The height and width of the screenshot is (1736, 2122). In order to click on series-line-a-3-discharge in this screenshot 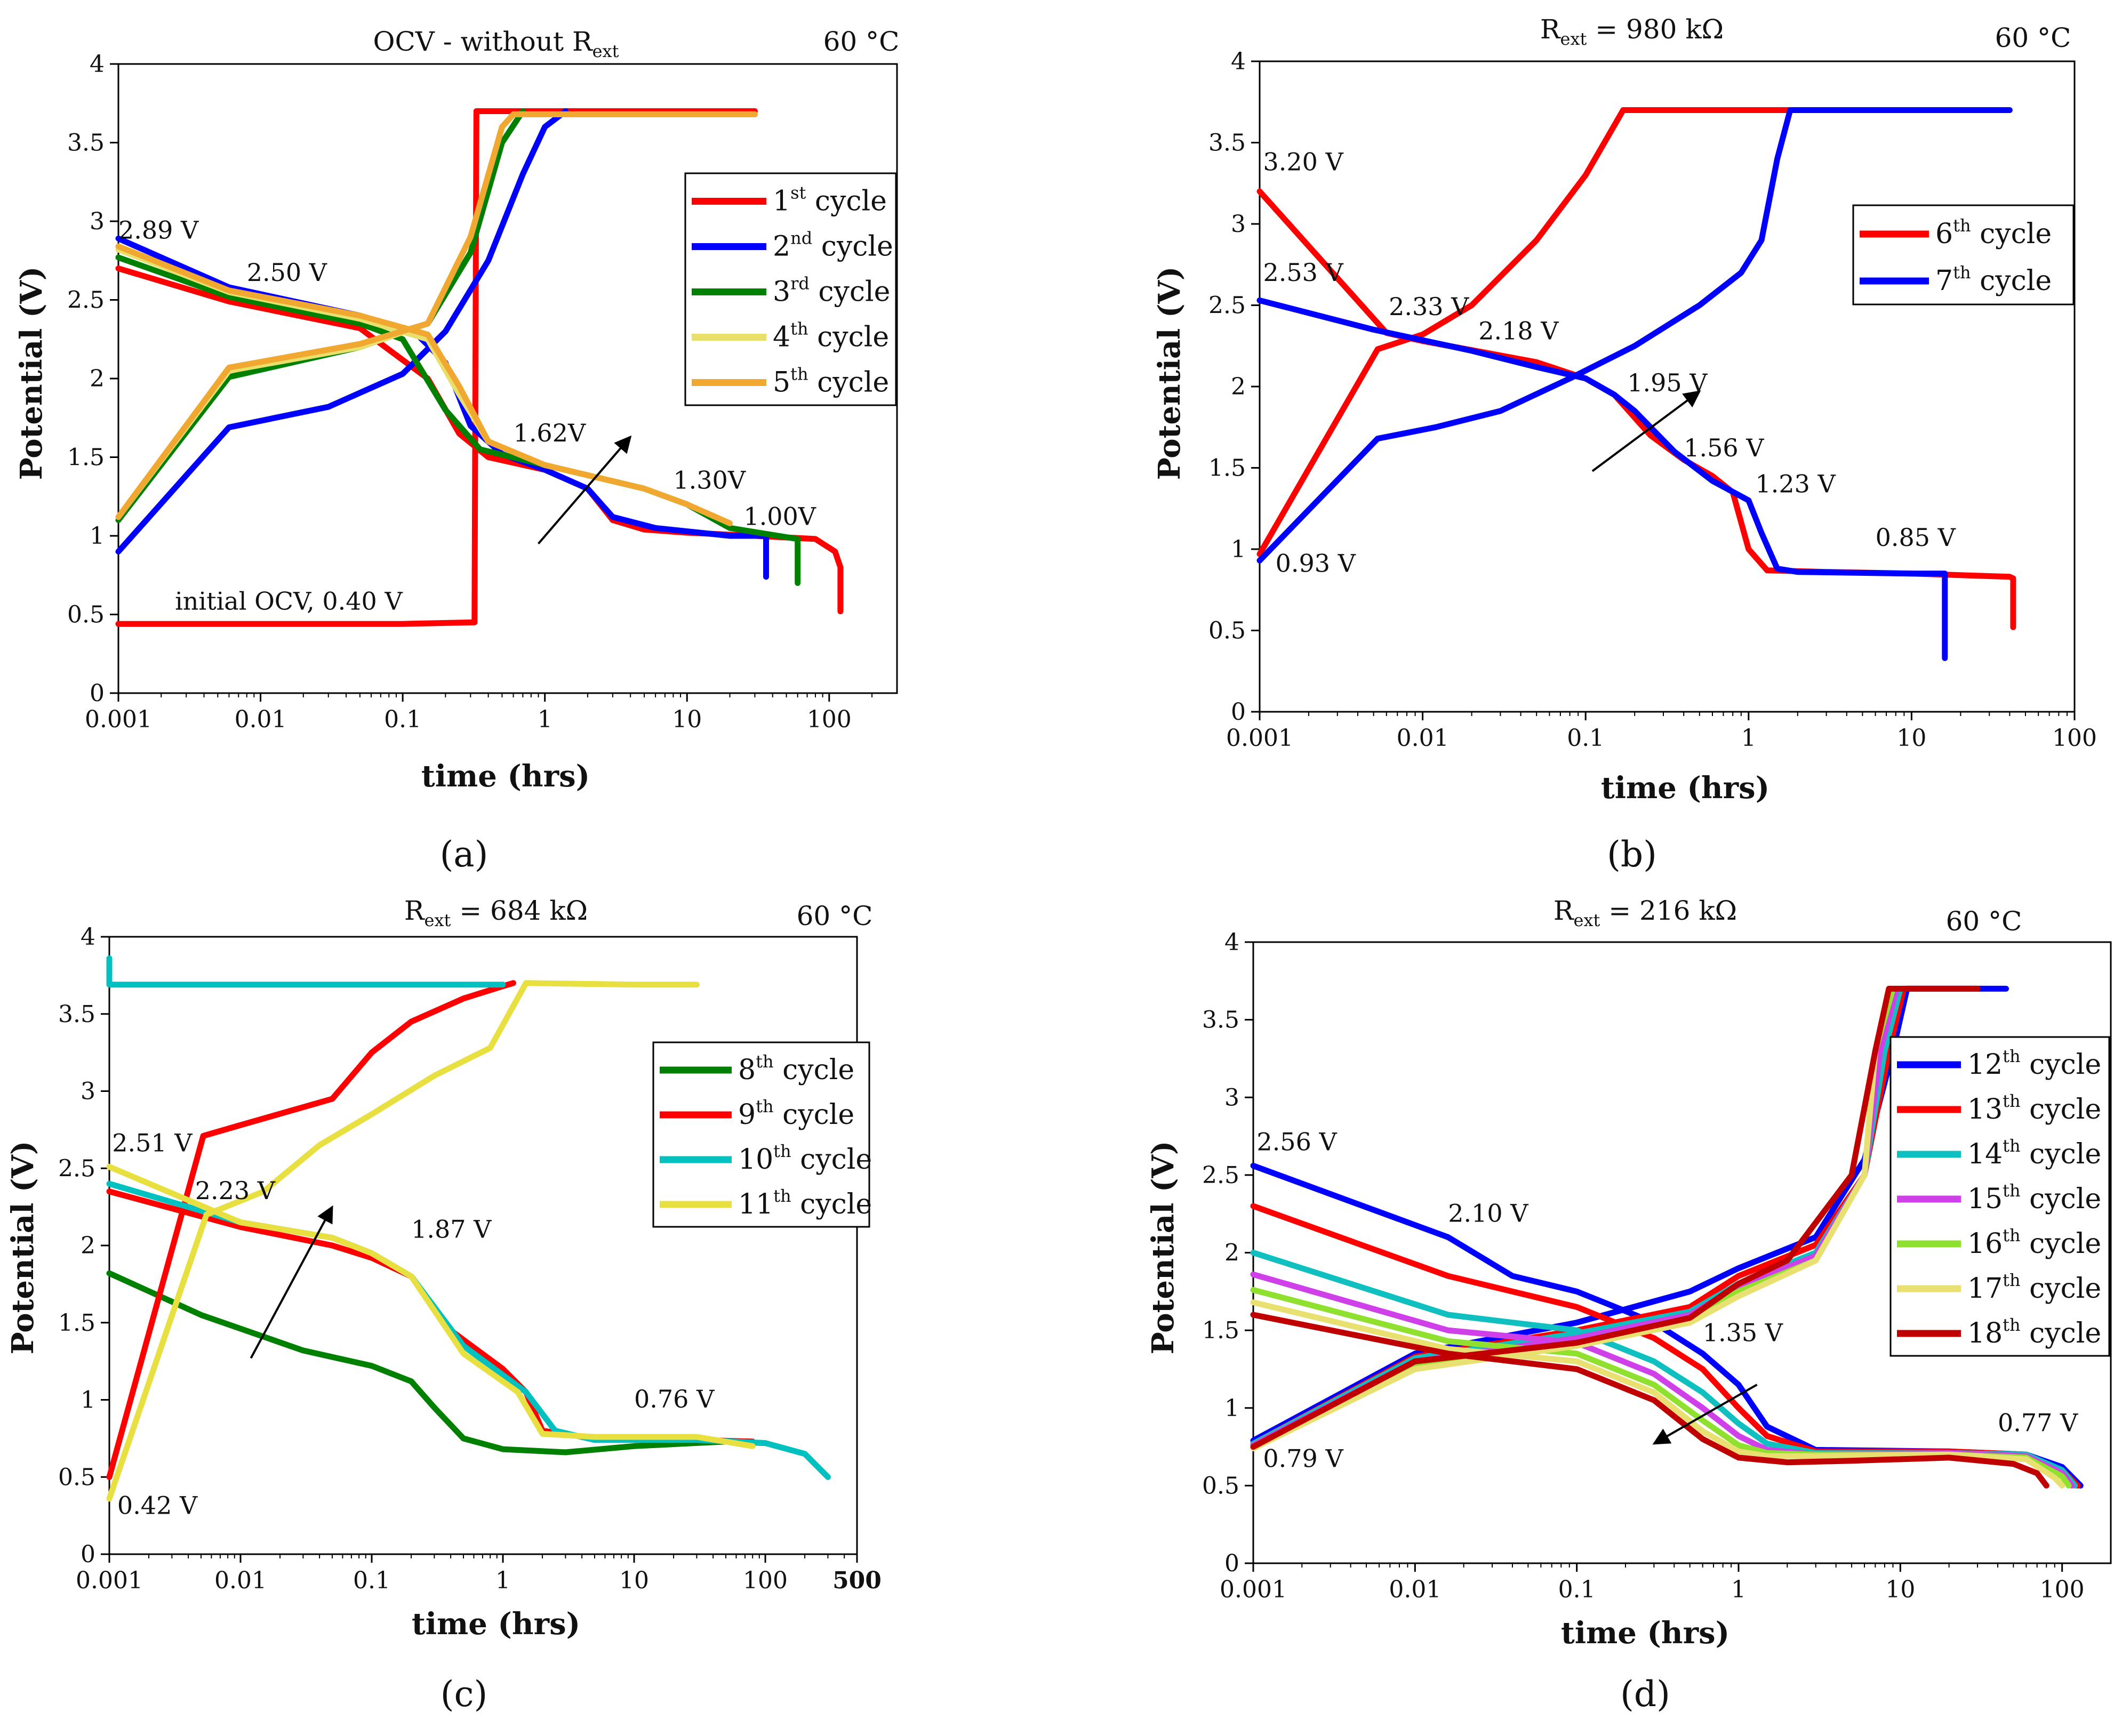, I will do `click(458, 420)`.